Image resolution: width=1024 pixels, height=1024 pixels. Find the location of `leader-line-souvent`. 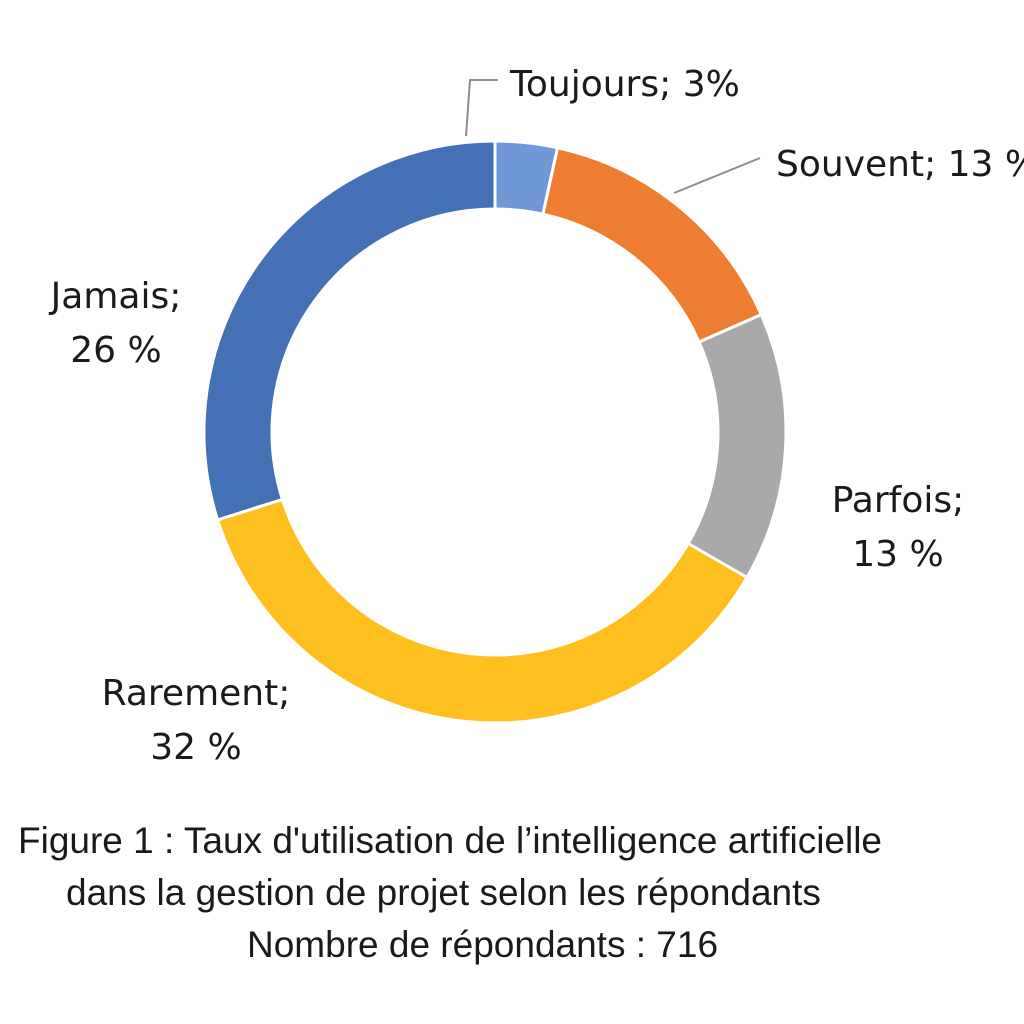

leader-line-souvent is located at coordinates (717, 175).